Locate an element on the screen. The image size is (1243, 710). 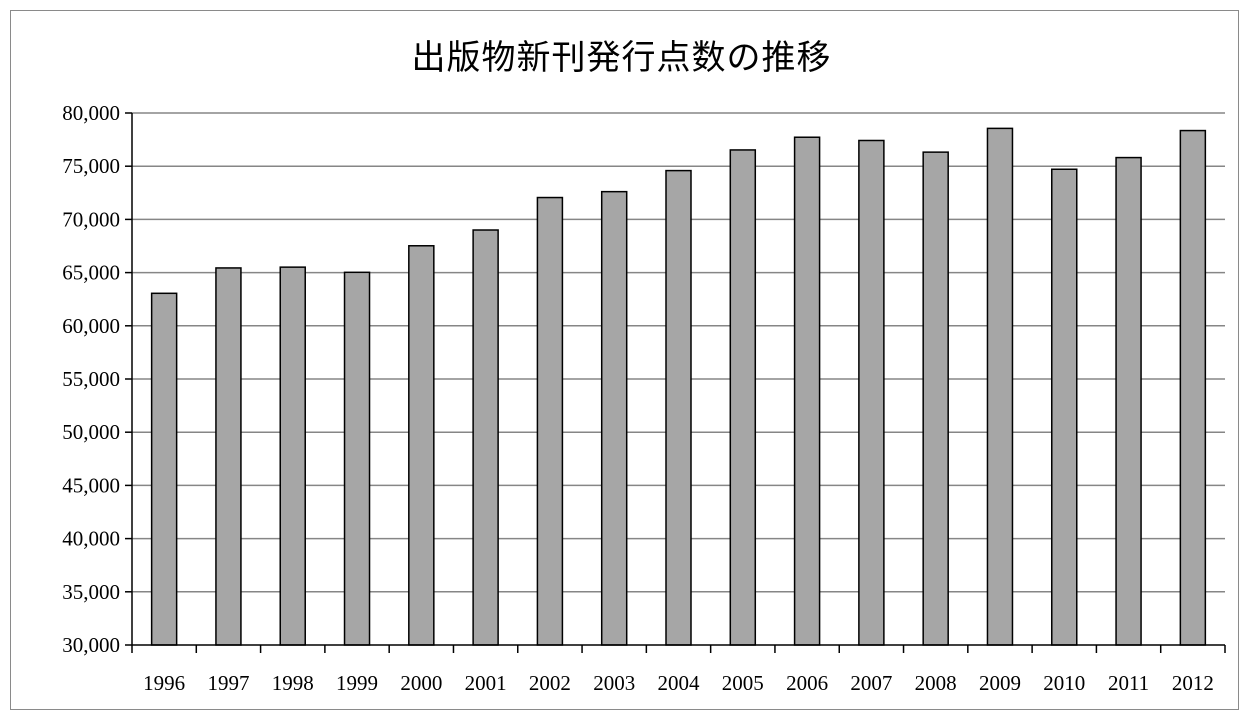
bar-2007 is located at coordinates (871, 392).